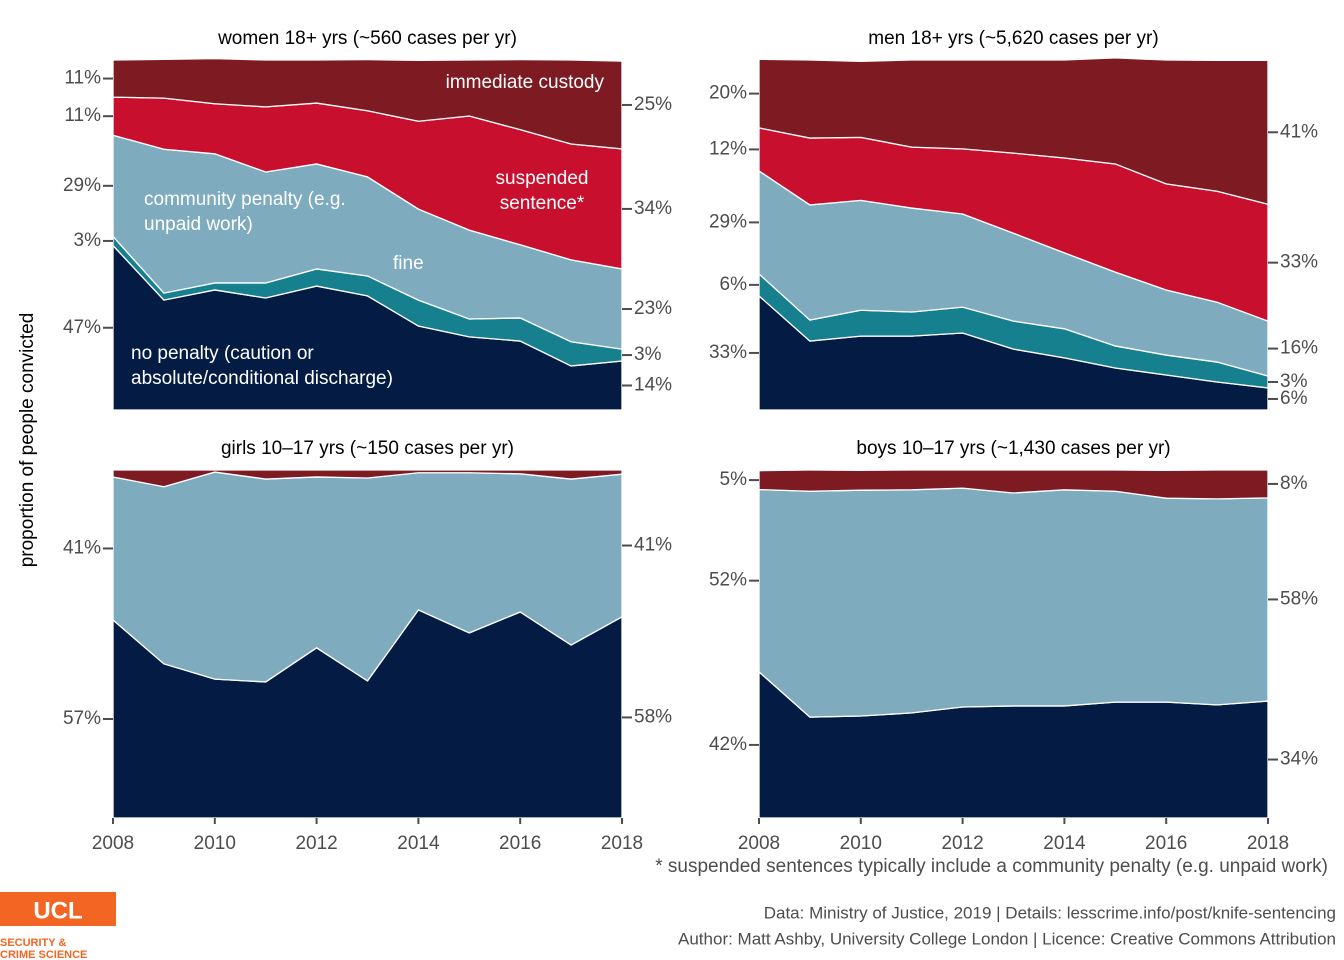 Image resolution: width=1344 pixels, height=960 pixels. What do you see at coordinates (408, 263) in the screenshot?
I see `annotation: fine` at bounding box center [408, 263].